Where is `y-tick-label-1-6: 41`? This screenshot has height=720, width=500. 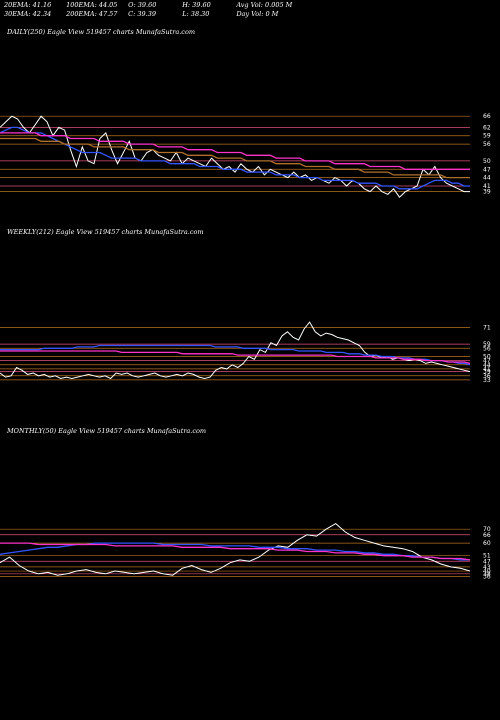
y-tick-label-1-6: 41 is located at coordinates (487, 369).